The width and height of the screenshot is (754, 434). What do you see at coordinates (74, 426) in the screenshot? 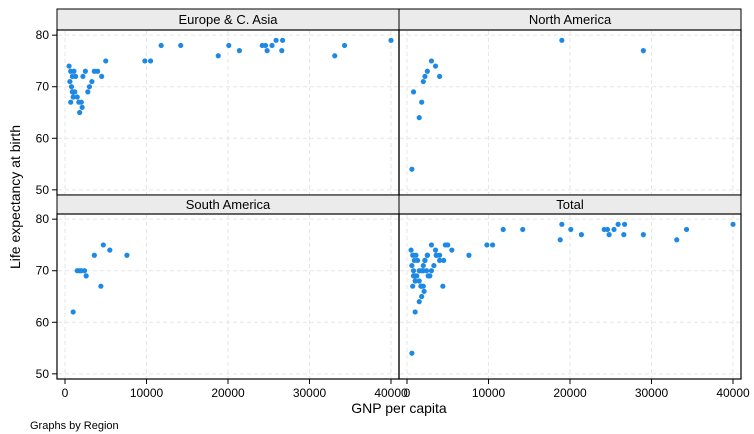
I see `graph-note: Graphs by Region` at bounding box center [74, 426].